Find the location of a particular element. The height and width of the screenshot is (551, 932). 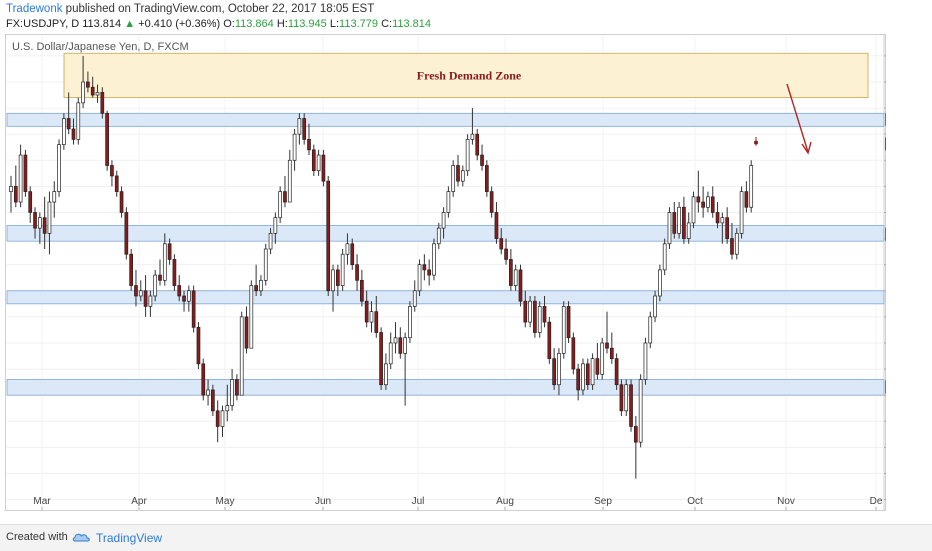

tradingview-logo-icon is located at coordinates (81, 537).